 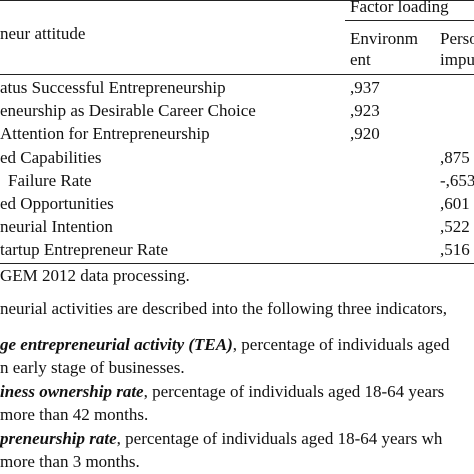 I want to click on table-row-env: ,923, so click(x=365, y=110).